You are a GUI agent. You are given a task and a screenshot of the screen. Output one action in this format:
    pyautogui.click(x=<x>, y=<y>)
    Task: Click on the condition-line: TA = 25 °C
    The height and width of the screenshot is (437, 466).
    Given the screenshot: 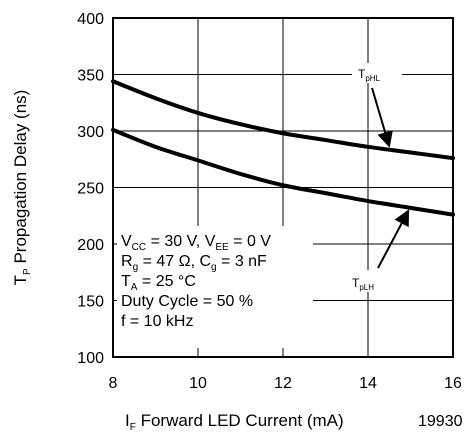 What is the action you would take?
    pyautogui.click(x=158, y=283)
    